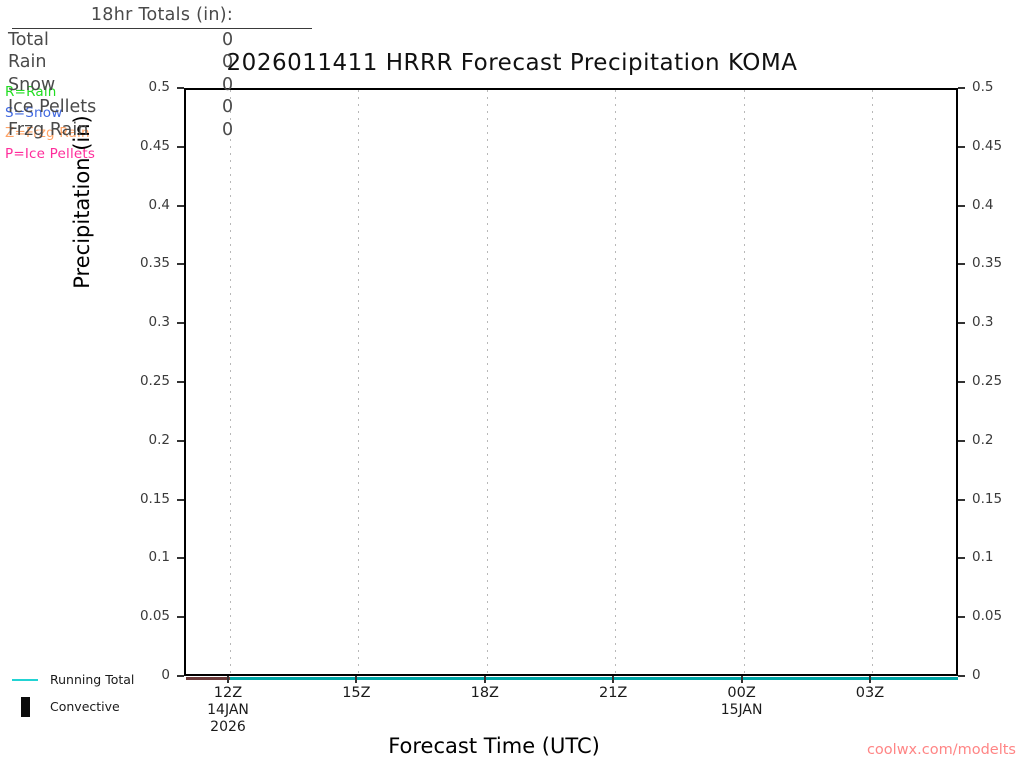 Image resolution: width=1024 pixels, height=768 pixels. What do you see at coordinates (484, 679) in the screenshot?
I see `x-axis-tick-18z` at bounding box center [484, 679].